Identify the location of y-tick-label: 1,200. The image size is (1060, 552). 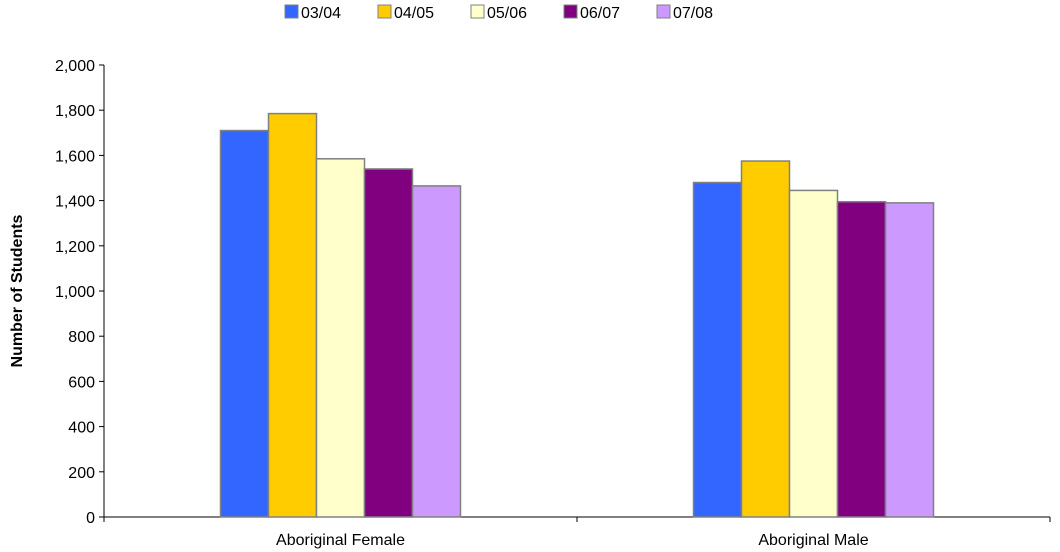
(75, 247).